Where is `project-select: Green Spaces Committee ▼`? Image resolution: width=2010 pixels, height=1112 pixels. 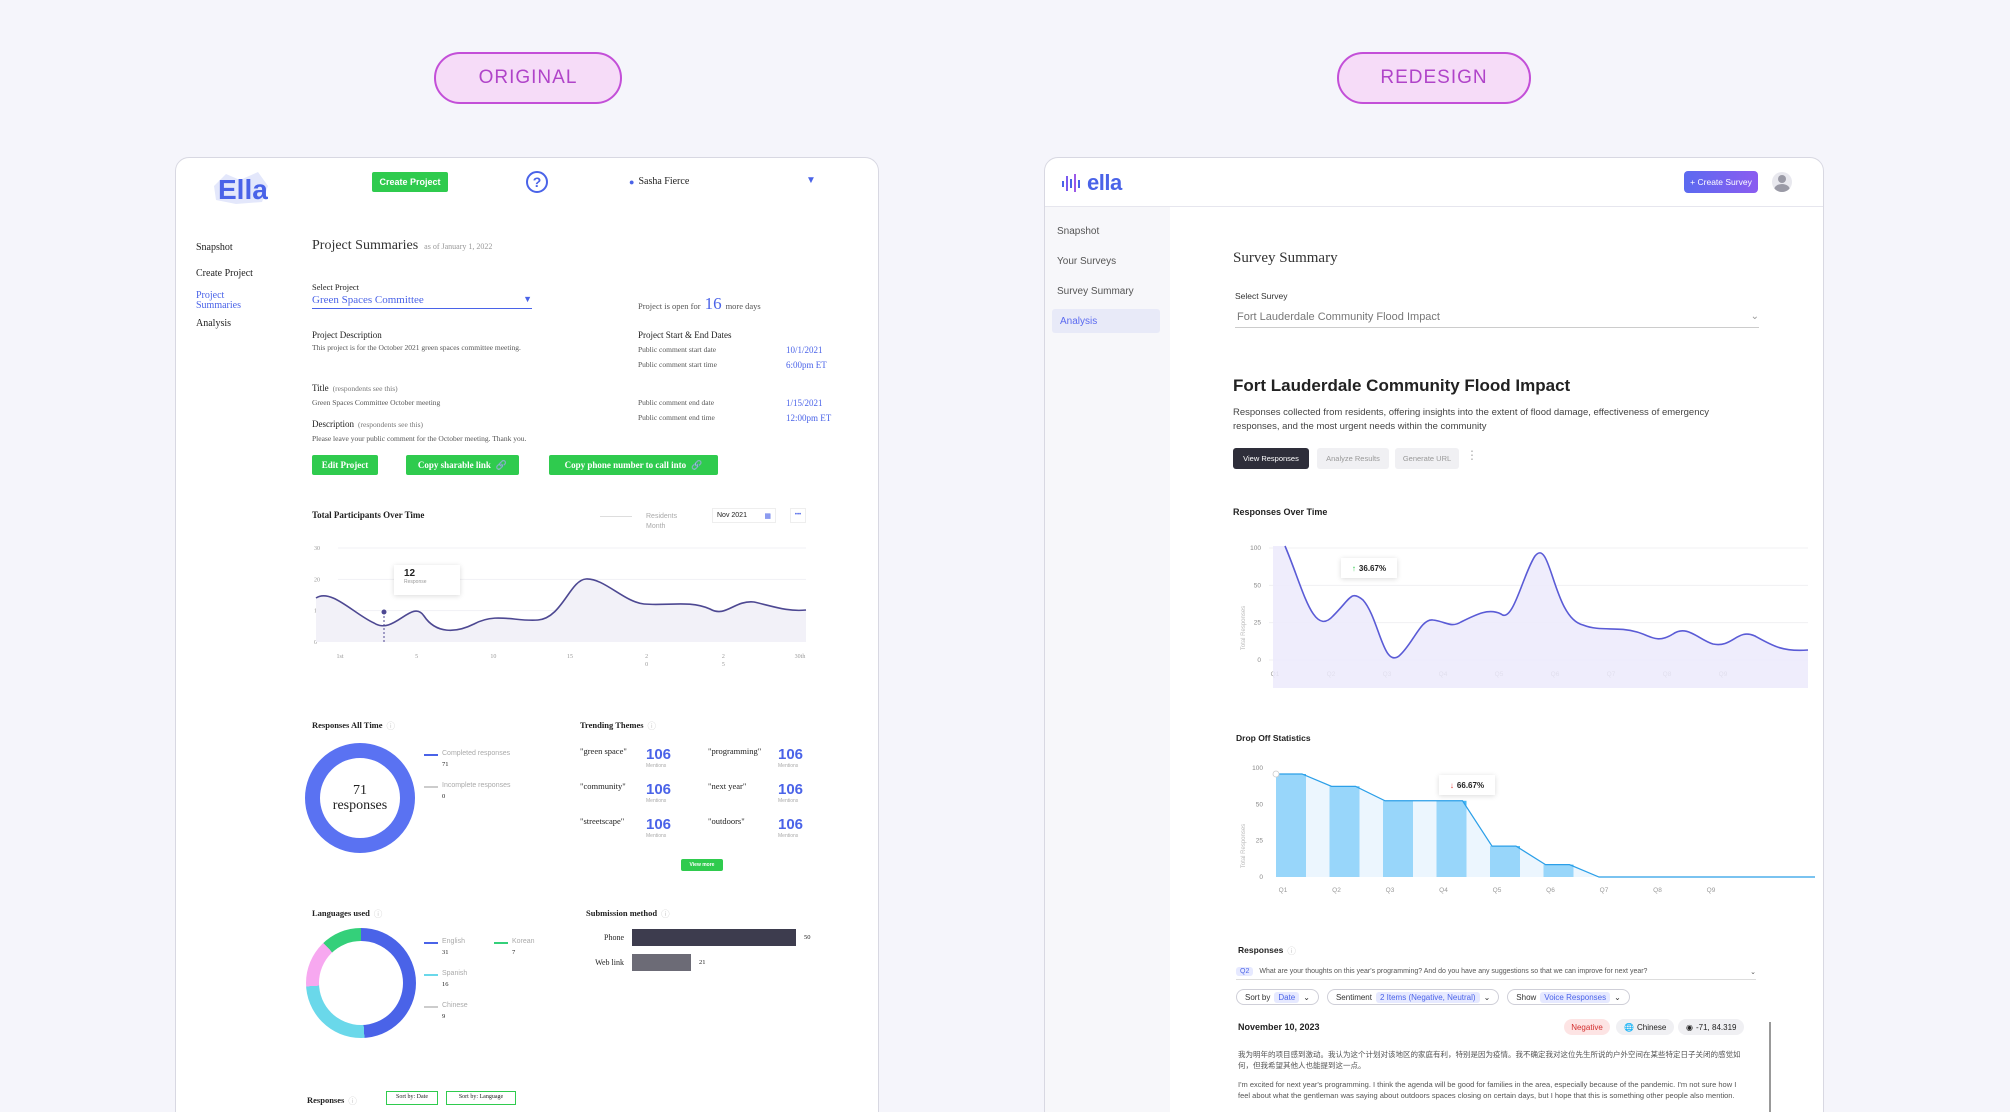
project-select: Green Spaces Committee ▼ is located at coordinates (422, 301).